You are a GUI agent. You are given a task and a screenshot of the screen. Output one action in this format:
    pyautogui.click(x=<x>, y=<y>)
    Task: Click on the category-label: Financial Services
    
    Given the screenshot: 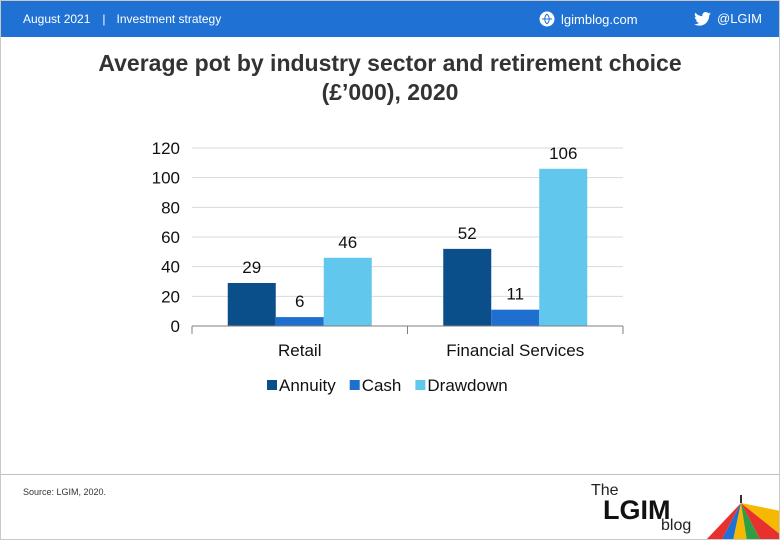 What is the action you would take?
    pyautogui.click(x=515, y=350)
    